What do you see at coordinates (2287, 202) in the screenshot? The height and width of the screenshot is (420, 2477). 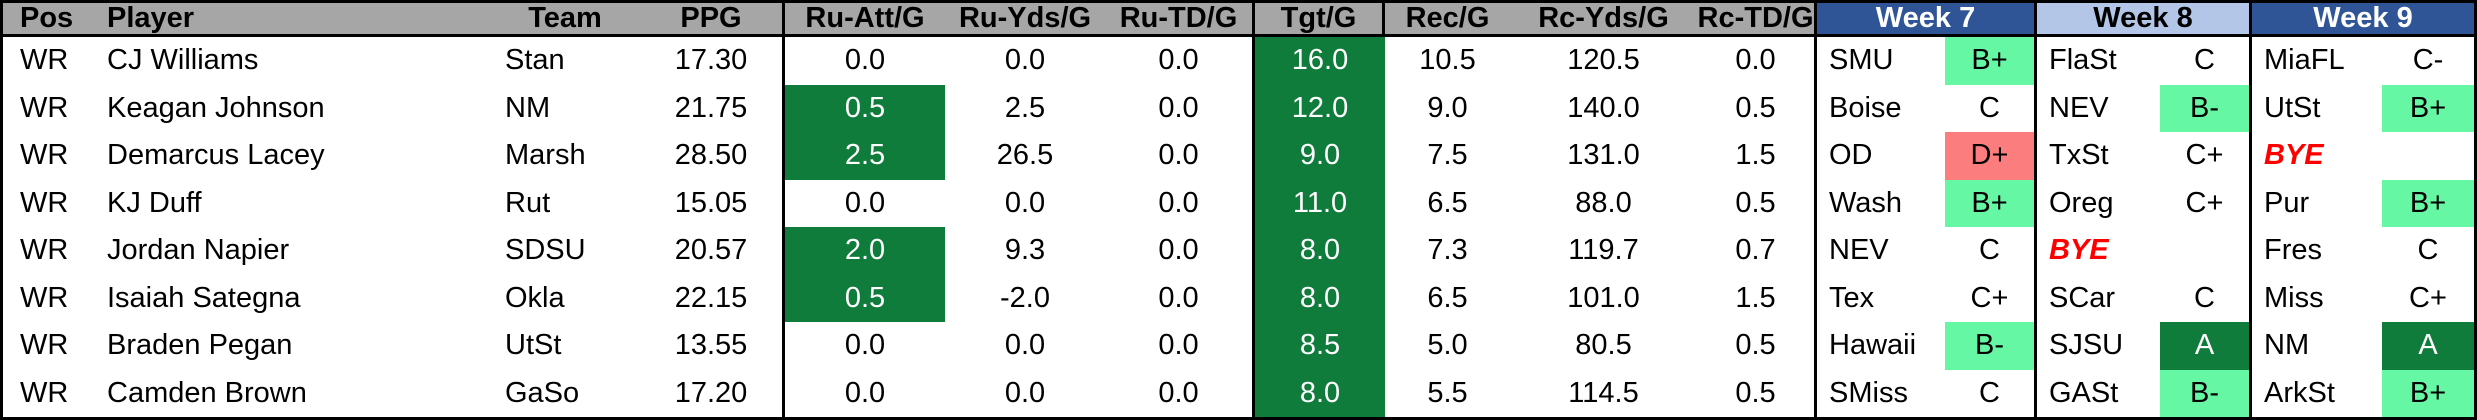 I see `week9-opponent-cell: Pur` at bounding box center [2287, 202].